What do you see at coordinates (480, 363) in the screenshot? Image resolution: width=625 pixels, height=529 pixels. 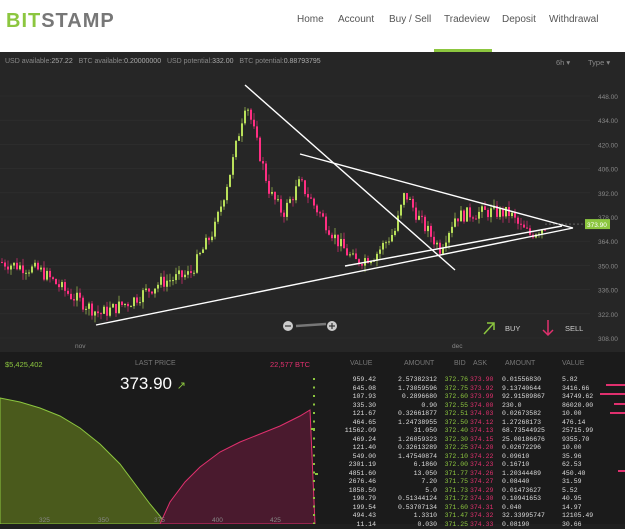 I see `col-ask: ASK` at bounding box center [480, 363].